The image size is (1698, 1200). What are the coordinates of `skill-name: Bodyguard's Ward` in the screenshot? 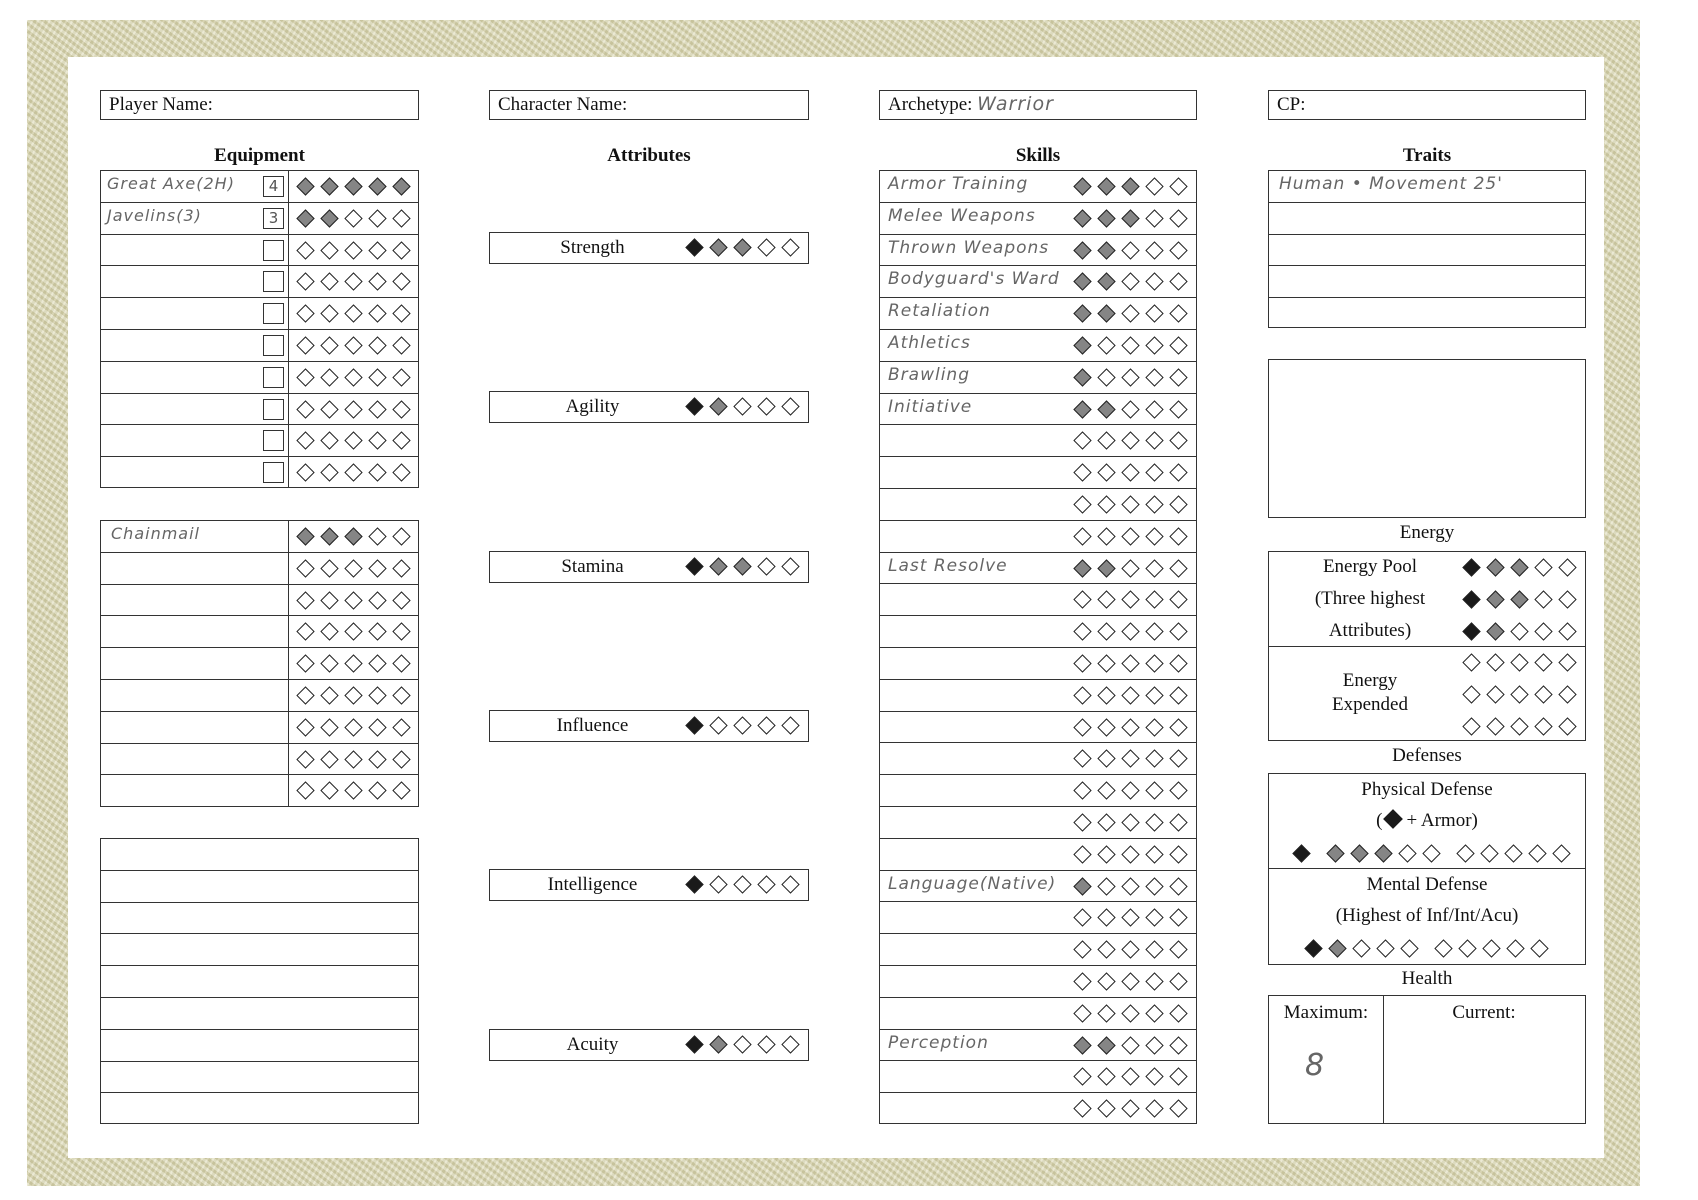 It's located at (974, 279).